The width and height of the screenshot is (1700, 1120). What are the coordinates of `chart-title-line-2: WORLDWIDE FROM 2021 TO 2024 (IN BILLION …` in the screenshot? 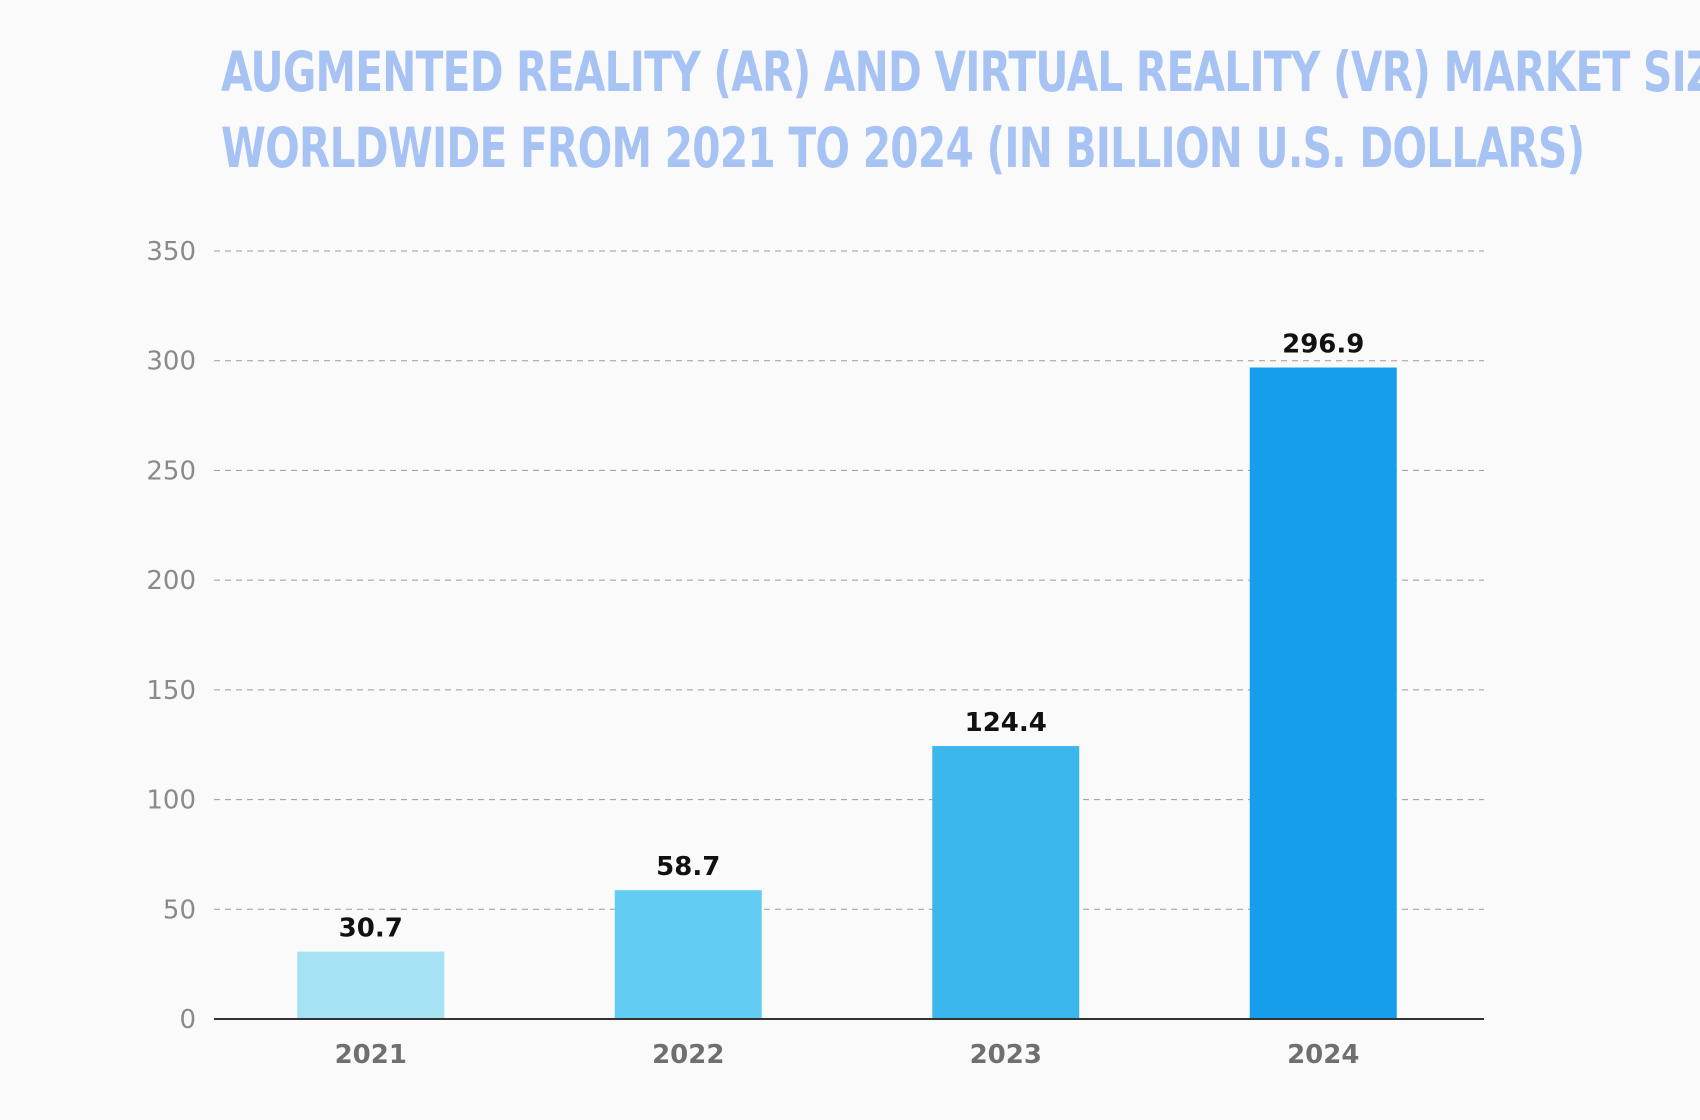 It's located at (903, 148).